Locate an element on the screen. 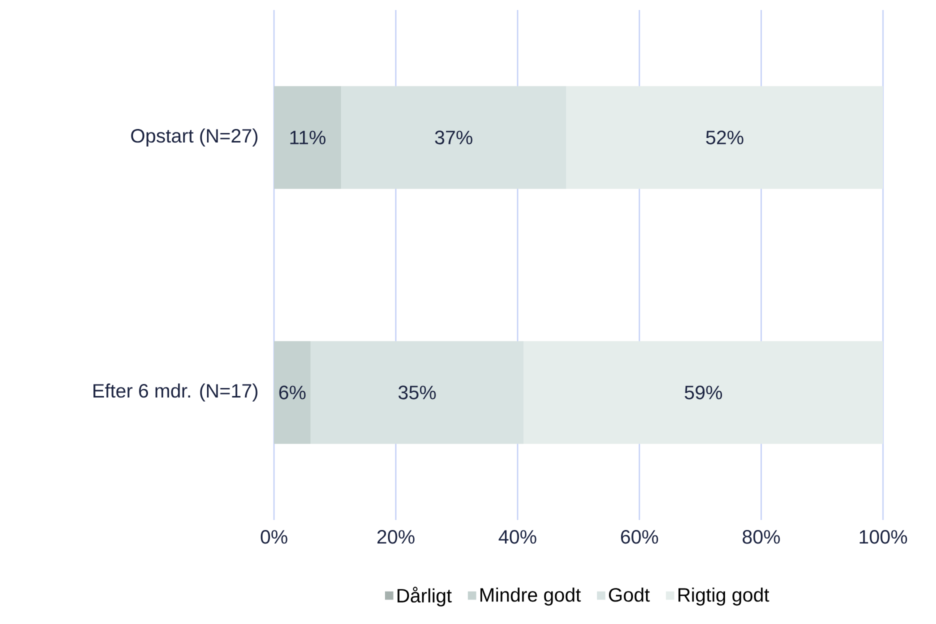 Image resolution: width=936 pixels, height=624 pixels. data-label: 59% is located at coordinates (703, 393).